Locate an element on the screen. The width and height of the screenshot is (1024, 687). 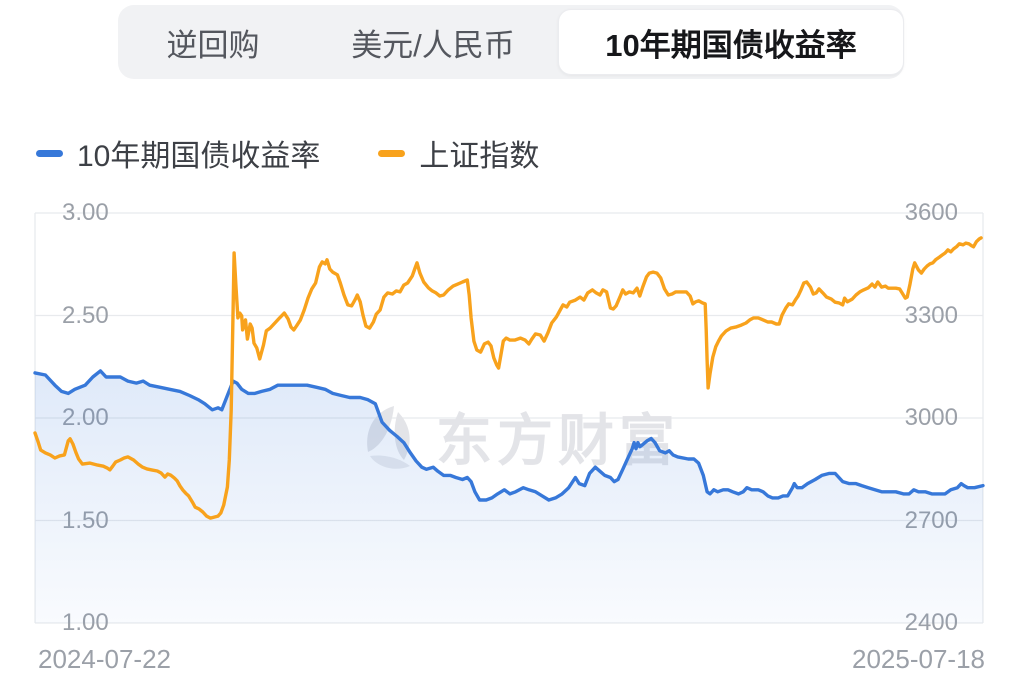
tab-10y-treasury-yield: 10年期国债收益率 is located at coordinates (731, 42).